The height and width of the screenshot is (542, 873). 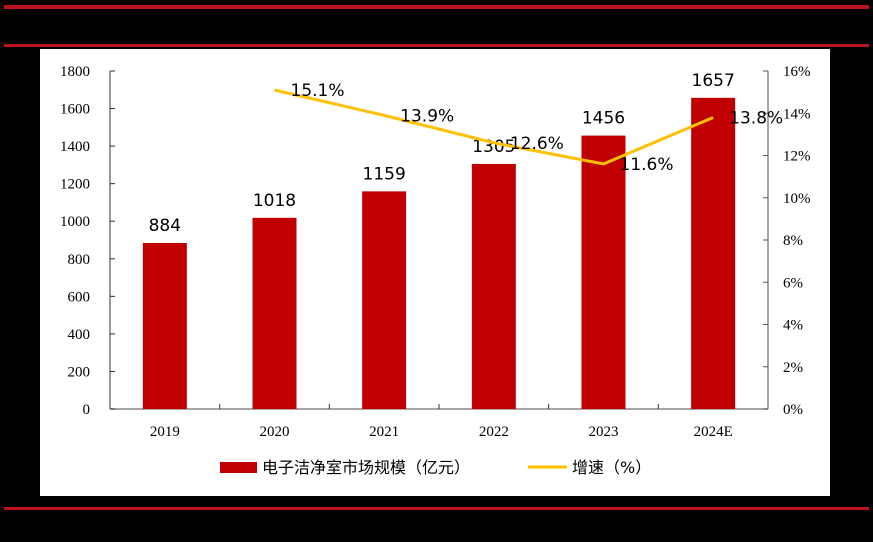 What do you see at coordinates (494, 127) in the screenshot?
I see `growth-line` at bounding box center [494, 127].